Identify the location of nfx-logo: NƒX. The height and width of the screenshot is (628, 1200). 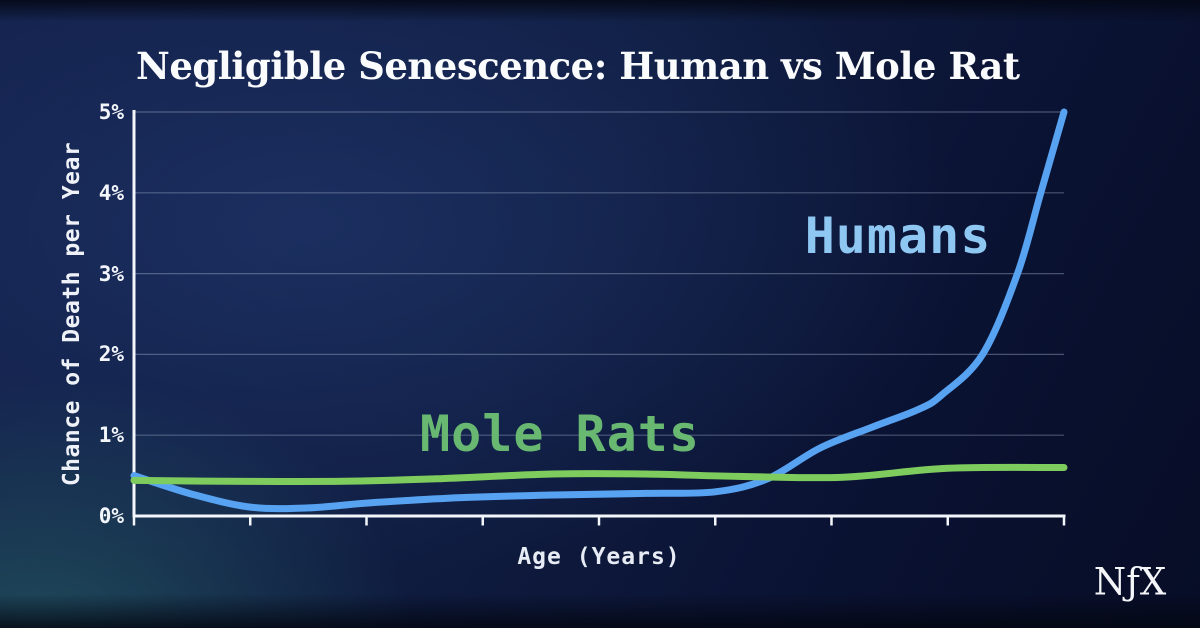
(1130, 582).